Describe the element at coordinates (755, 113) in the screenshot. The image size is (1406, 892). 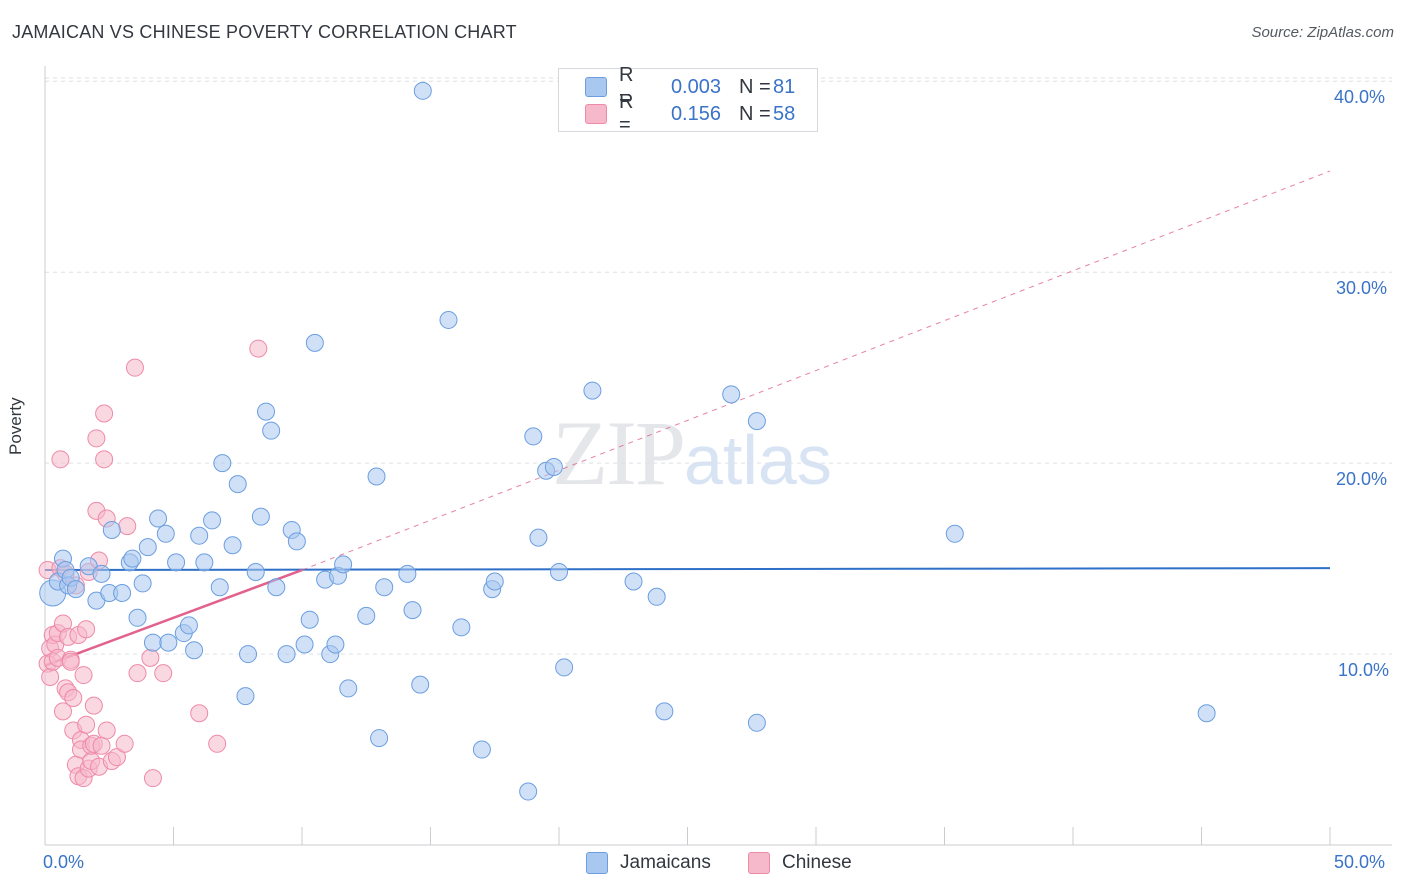
I see `legend-n-label: N =` at that location.